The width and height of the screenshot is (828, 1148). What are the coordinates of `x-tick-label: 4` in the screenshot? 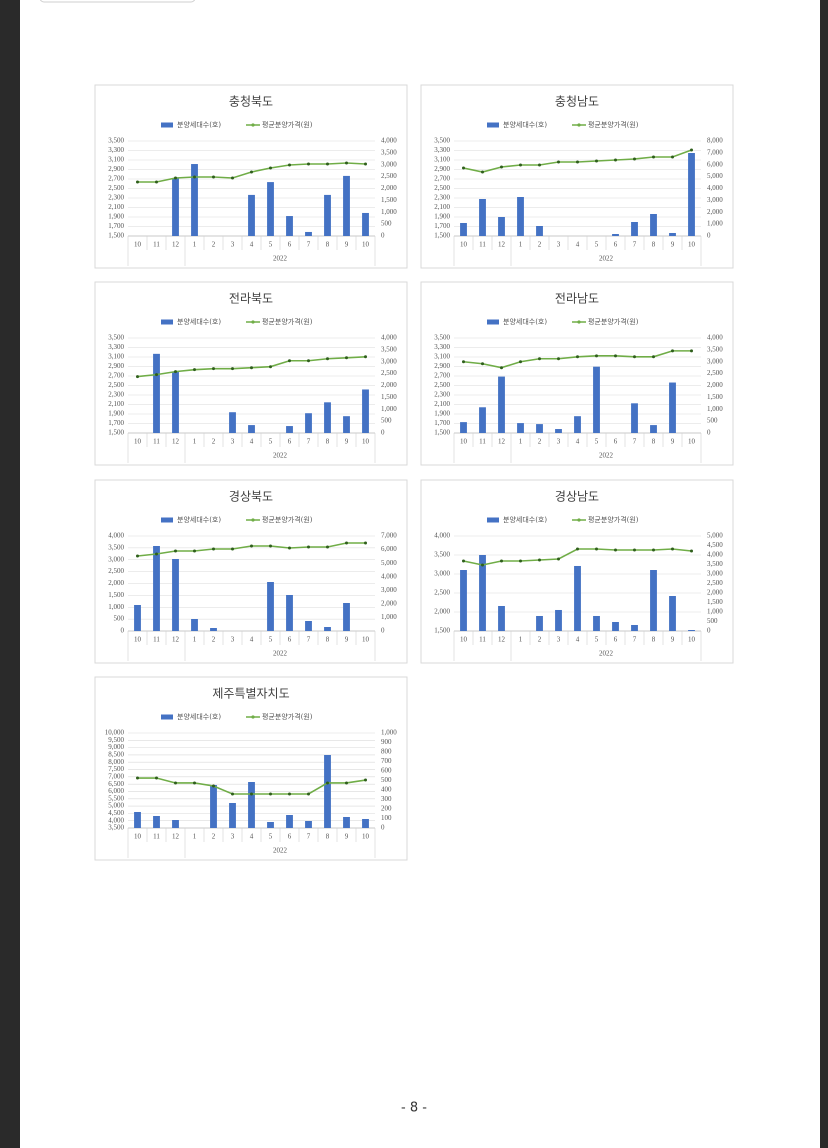 It's located at (252, 442).